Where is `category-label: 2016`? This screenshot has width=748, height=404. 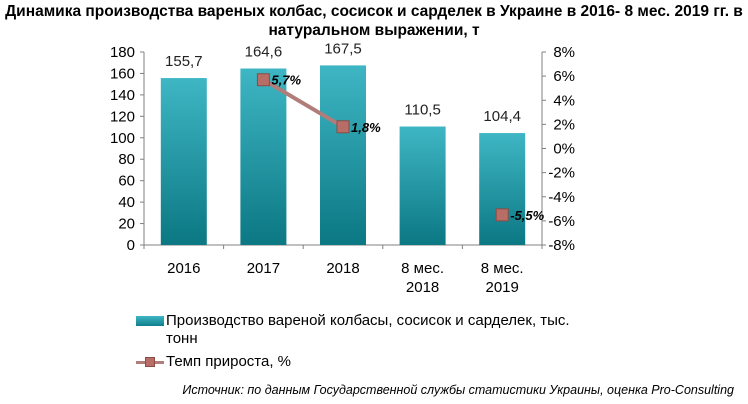
category-label: 2016 is located at coordinates (183, 268).